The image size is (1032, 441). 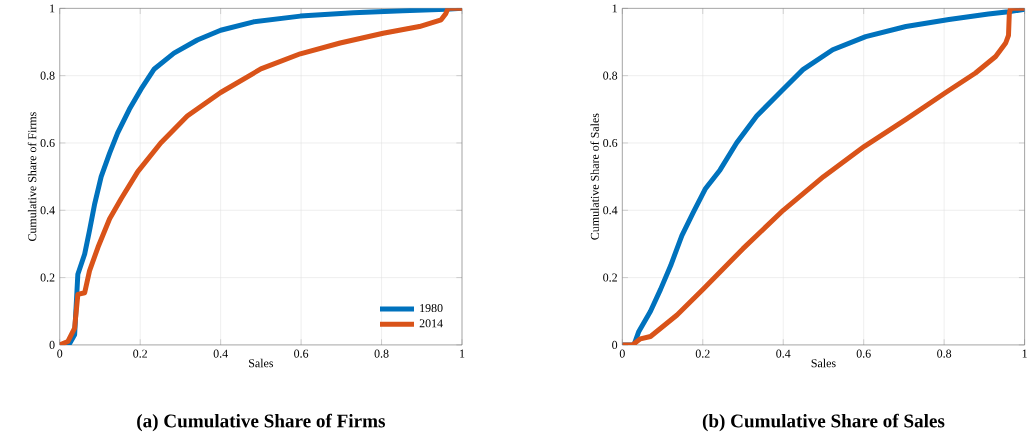 What do you see at coordinates (431, 323) in the screenshot?
I see `legend-label: 2014` at bounding box center [431, 323].